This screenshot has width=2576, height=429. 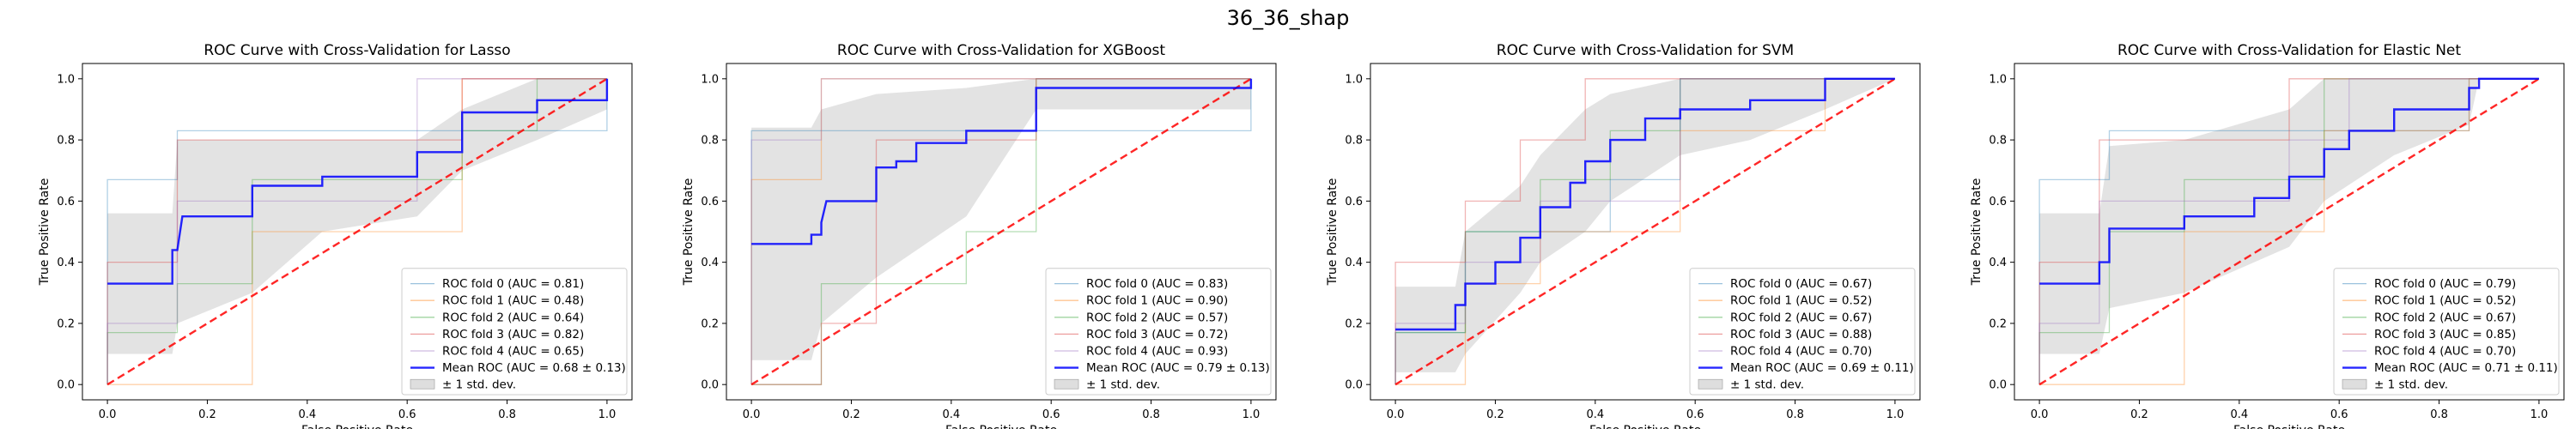 What do you see at coordinates (513, 352) in the screenshot?
I see `legend-label: ROC fold 4 (AUC = 0.65)` at bounding box center [513, 352].